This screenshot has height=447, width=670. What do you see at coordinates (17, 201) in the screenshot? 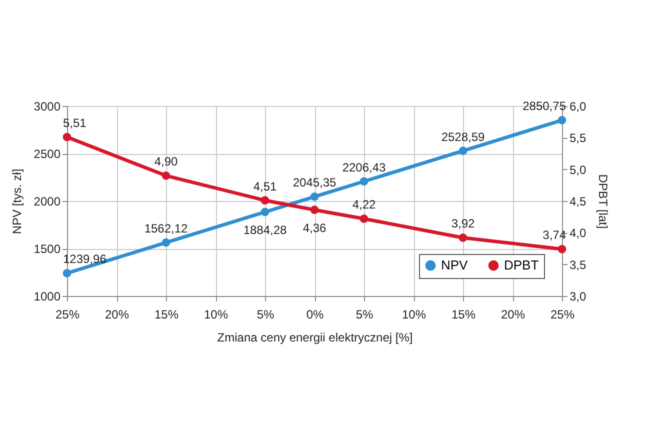
I see `y-axis-title: NPV [tys. zł]` at bounding box center [17, 201].